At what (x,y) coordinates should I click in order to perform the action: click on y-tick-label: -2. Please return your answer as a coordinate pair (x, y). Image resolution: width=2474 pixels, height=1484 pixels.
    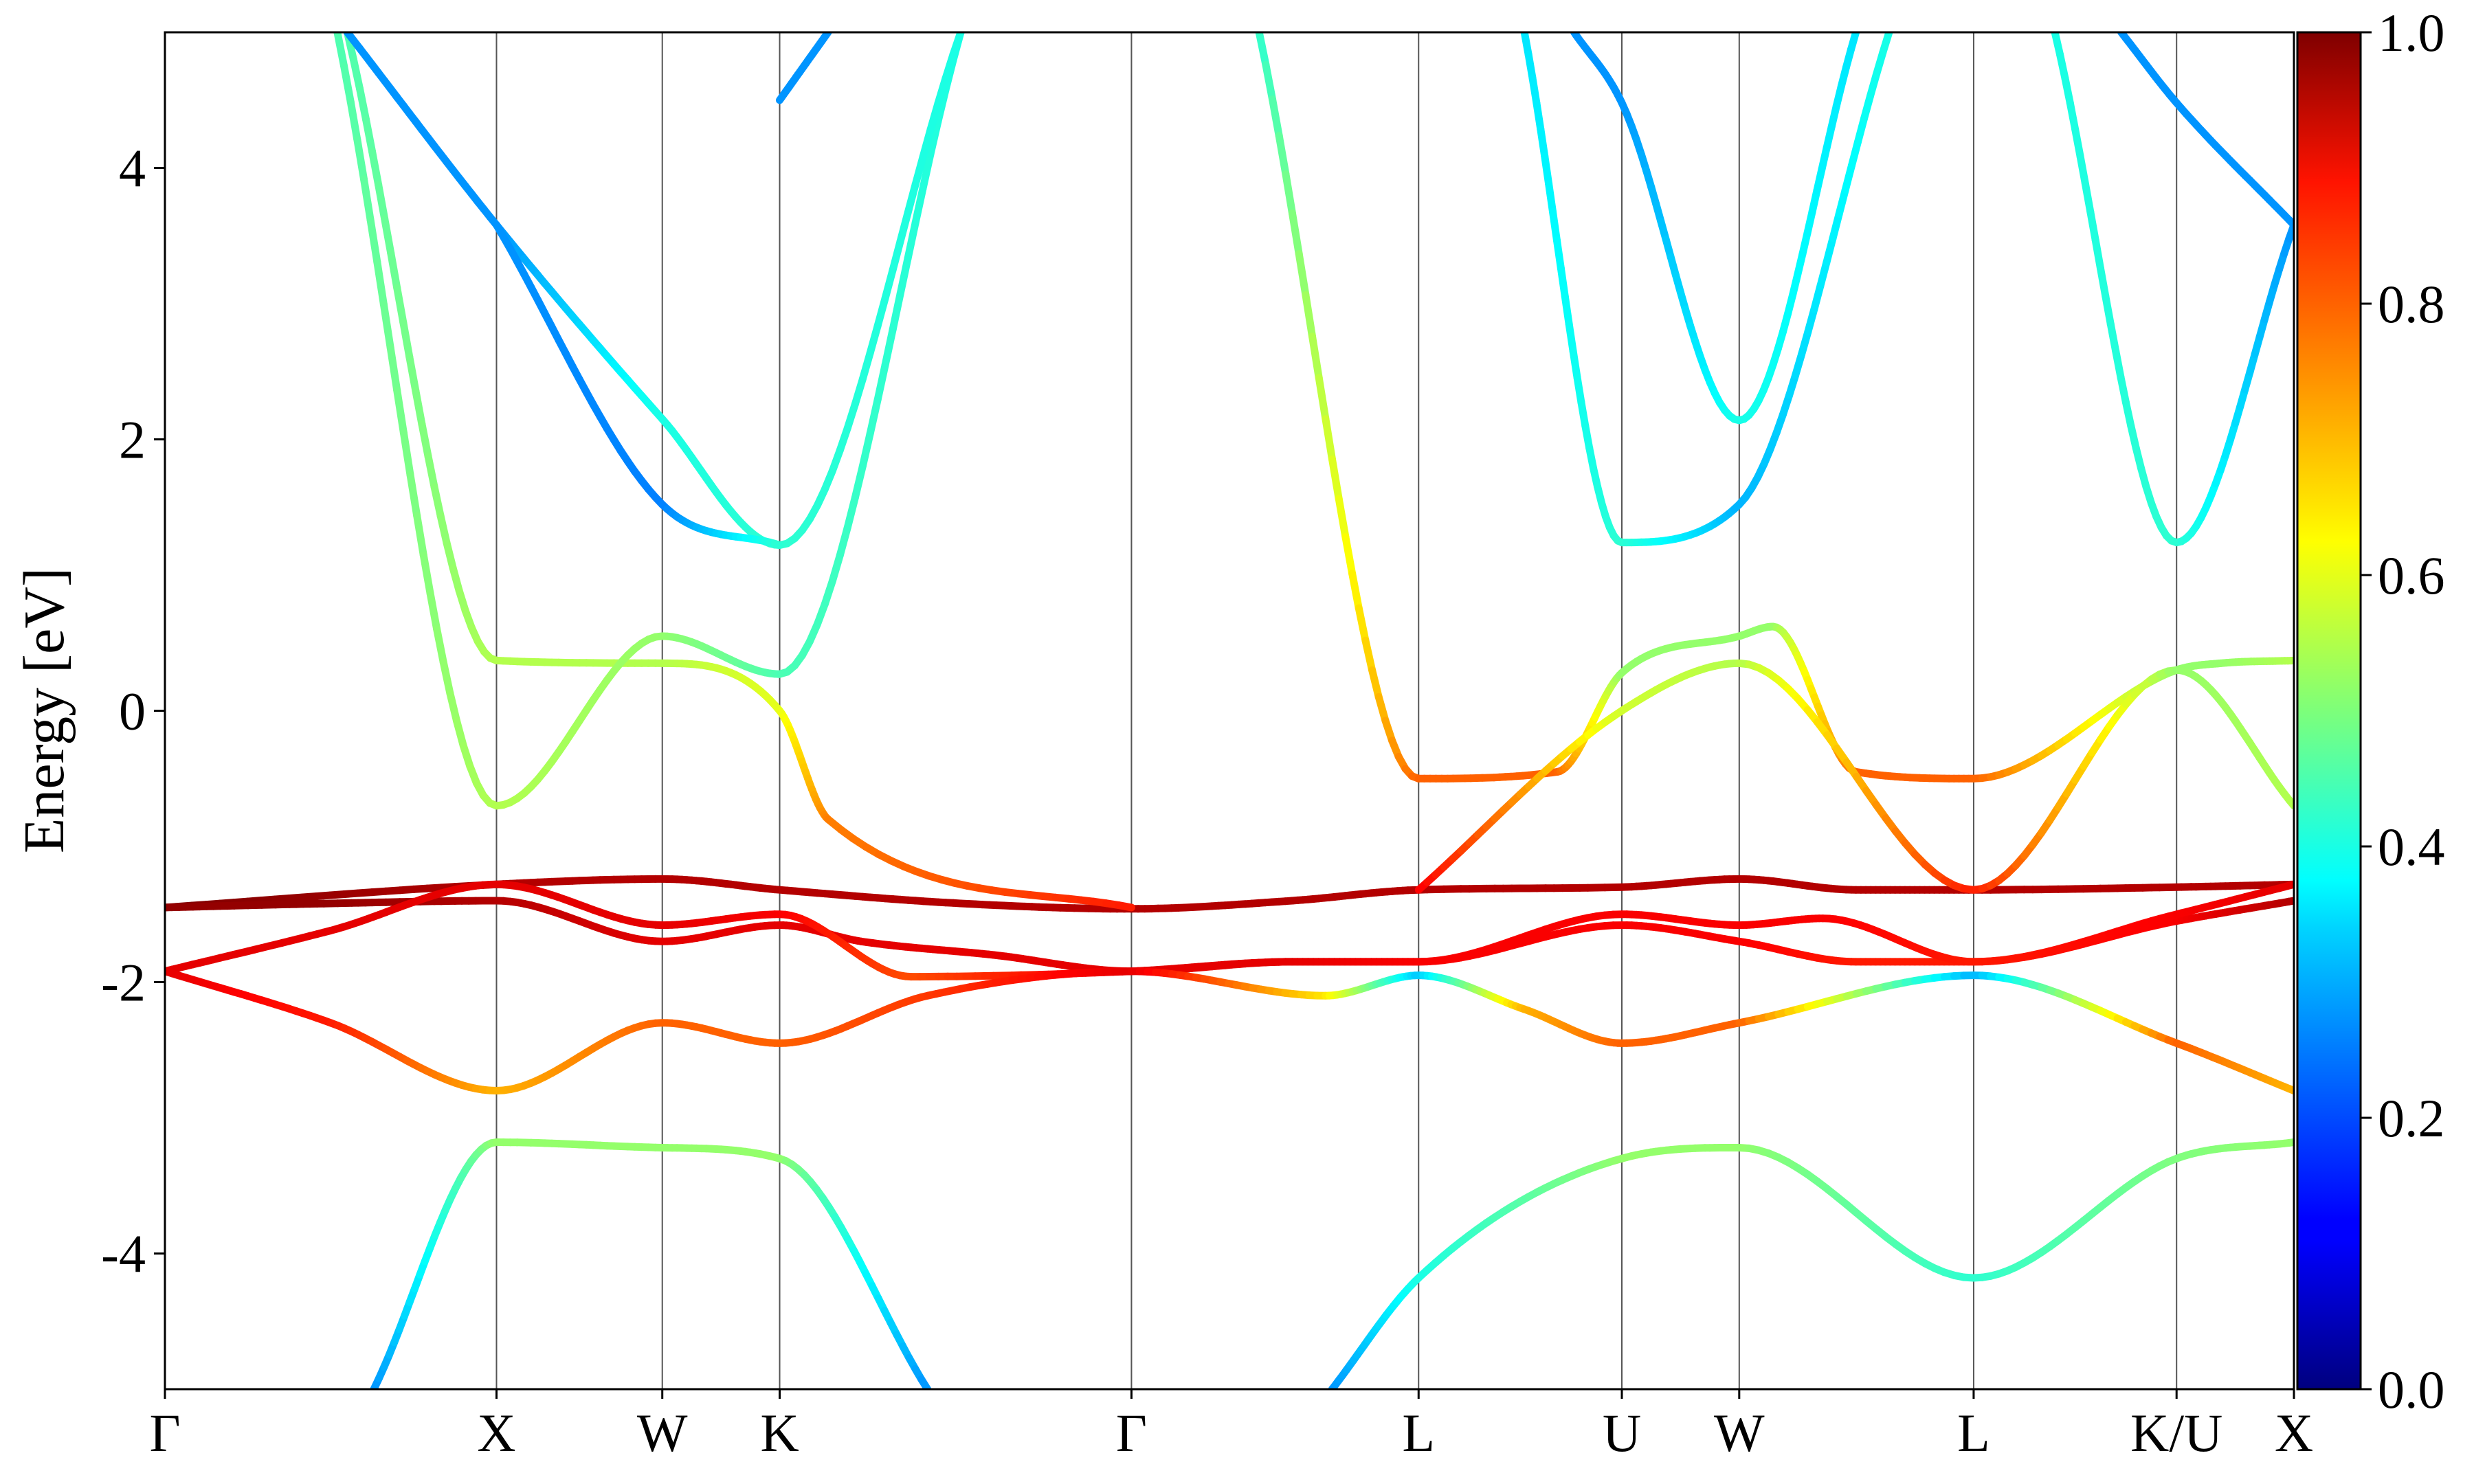
    Looking at the image, I should click on (123, 983).